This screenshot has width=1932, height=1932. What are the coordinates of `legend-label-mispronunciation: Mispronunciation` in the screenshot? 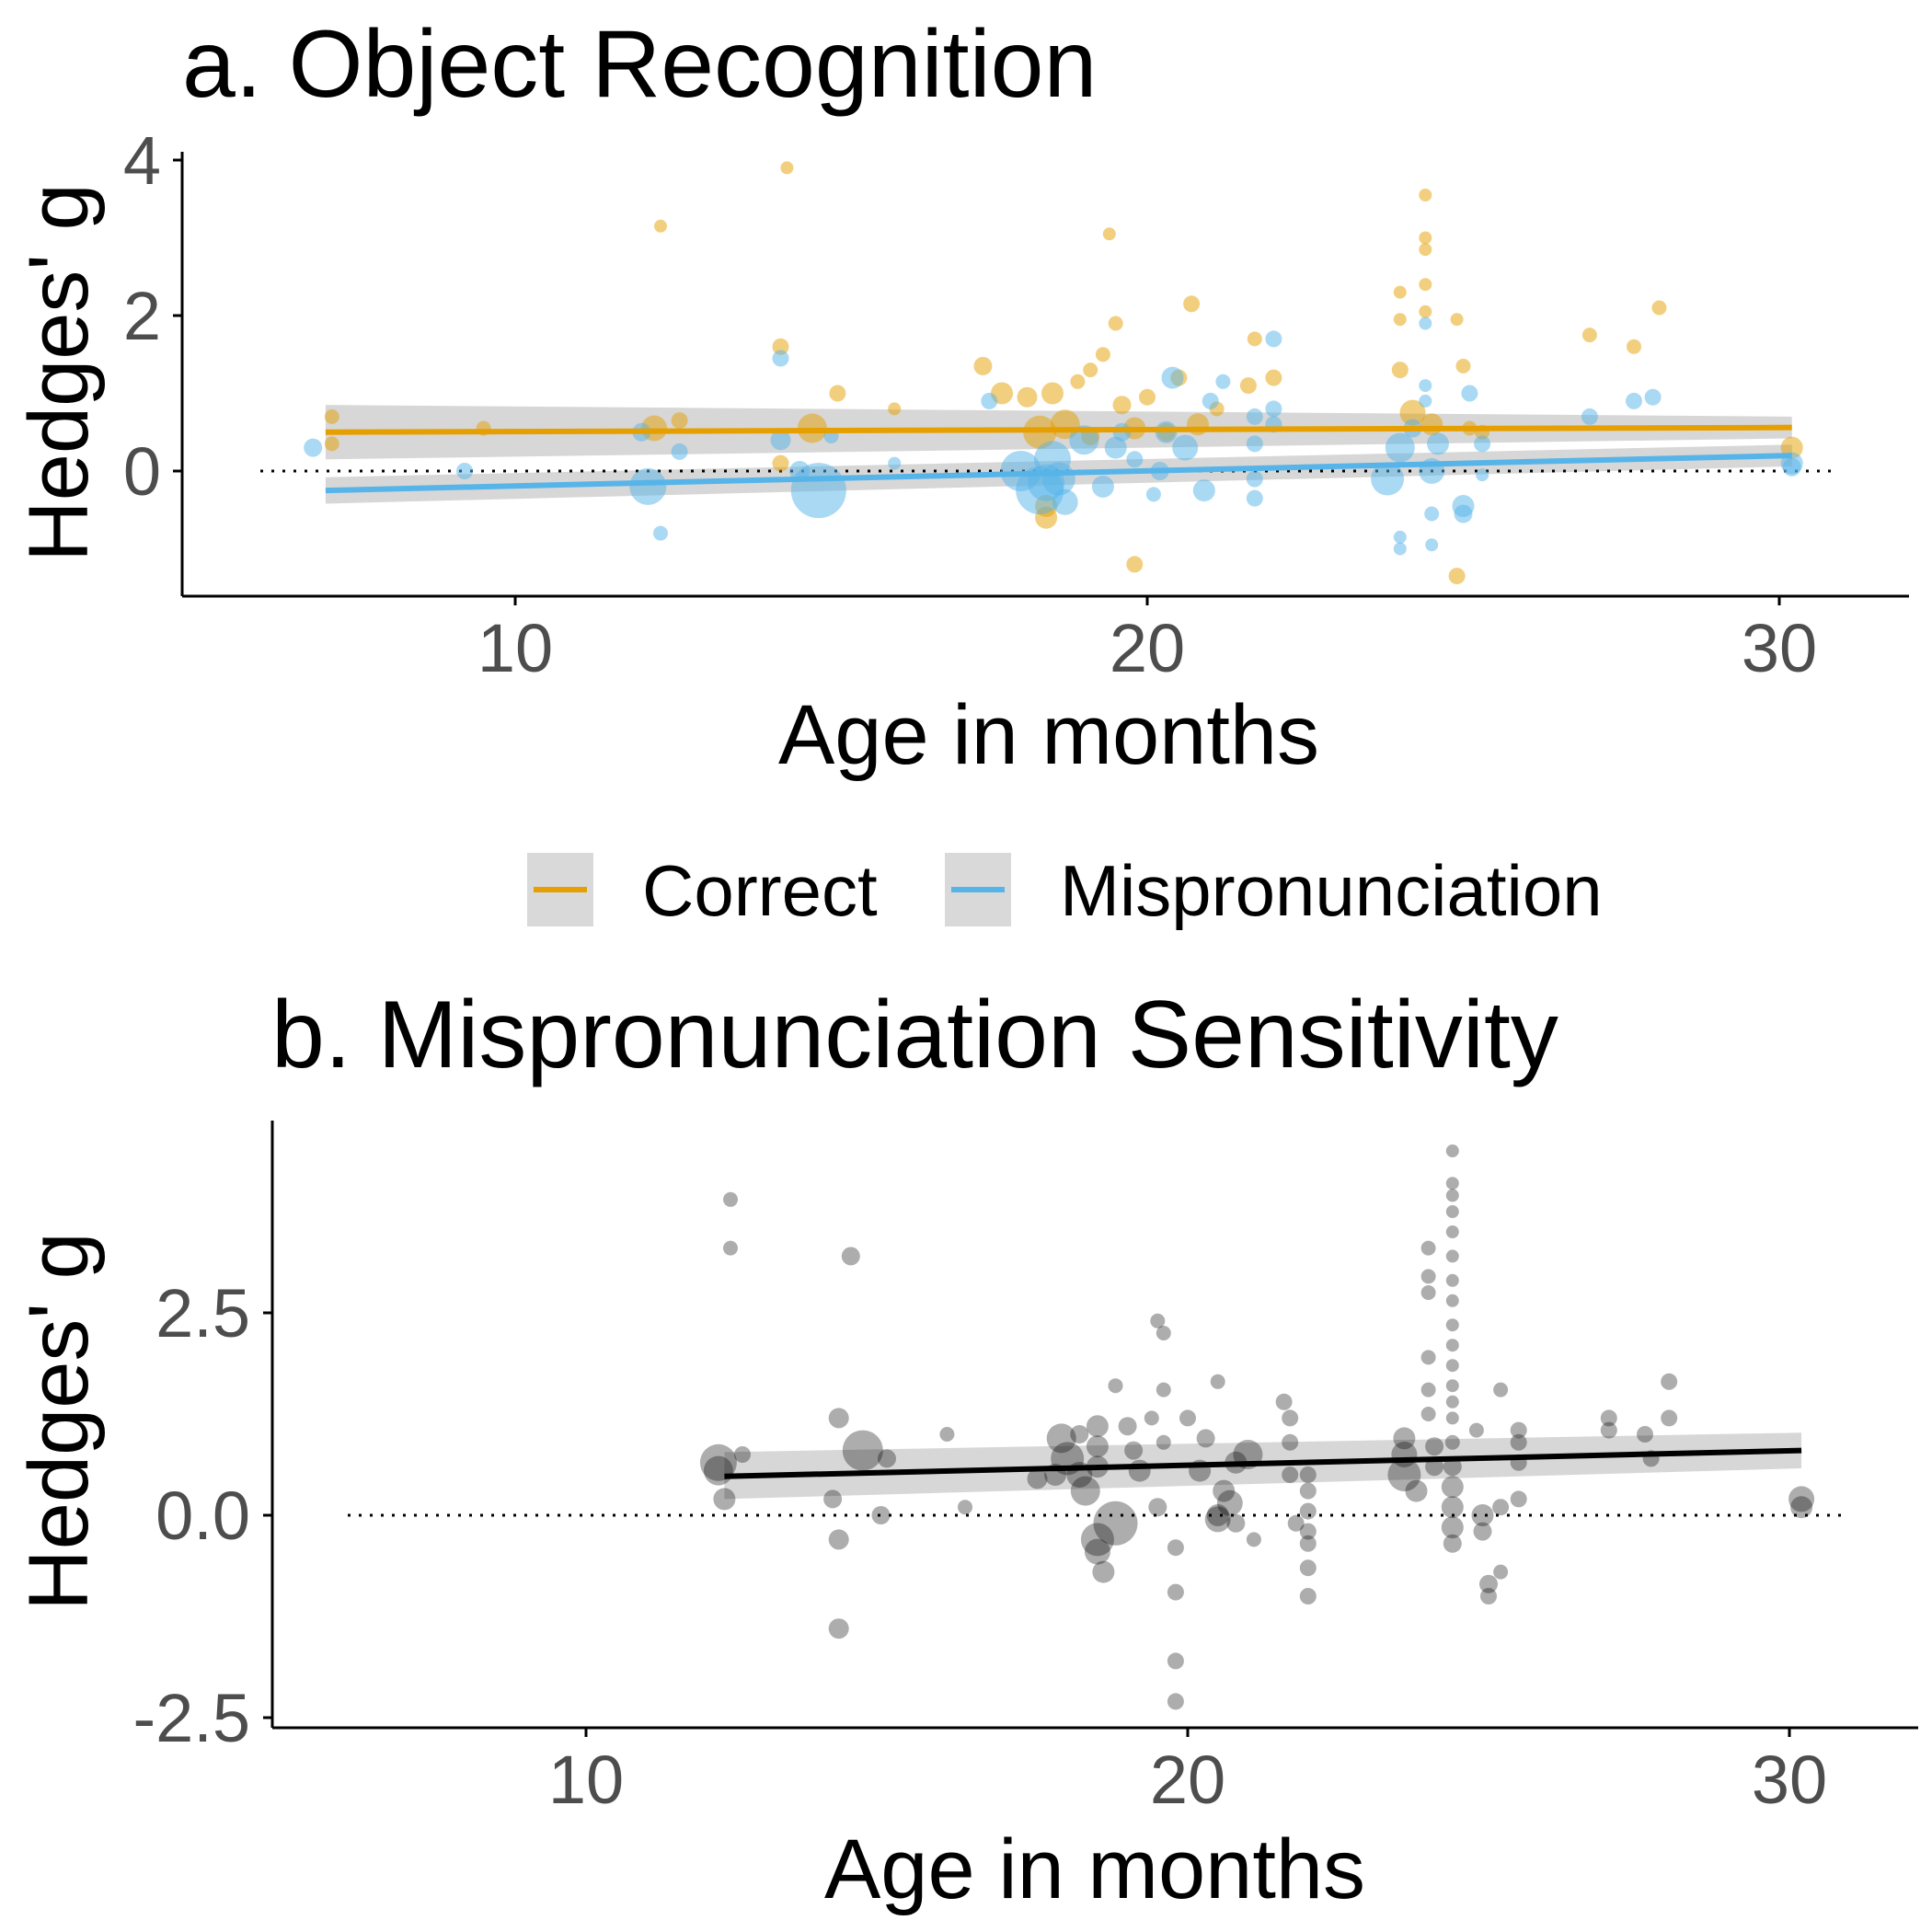 It's located at (1331, 890).